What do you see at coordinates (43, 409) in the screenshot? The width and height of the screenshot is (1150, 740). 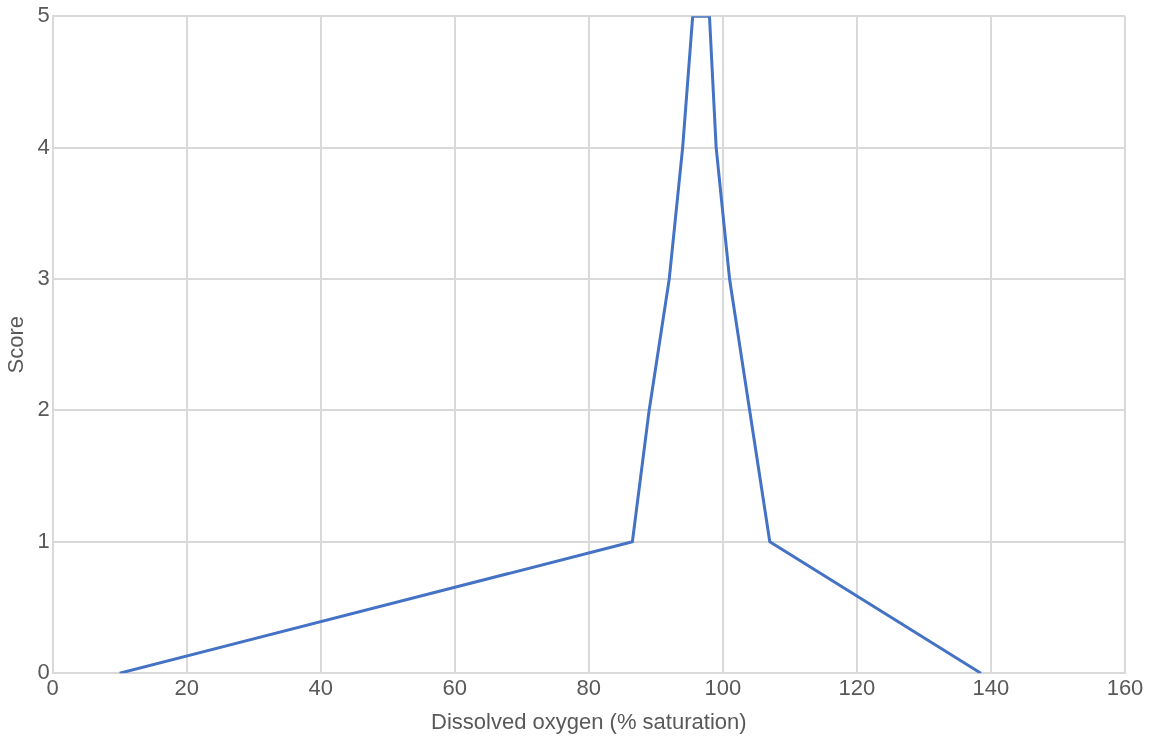 I see `y-tick-label: 2` at bounding box center [43, 409].